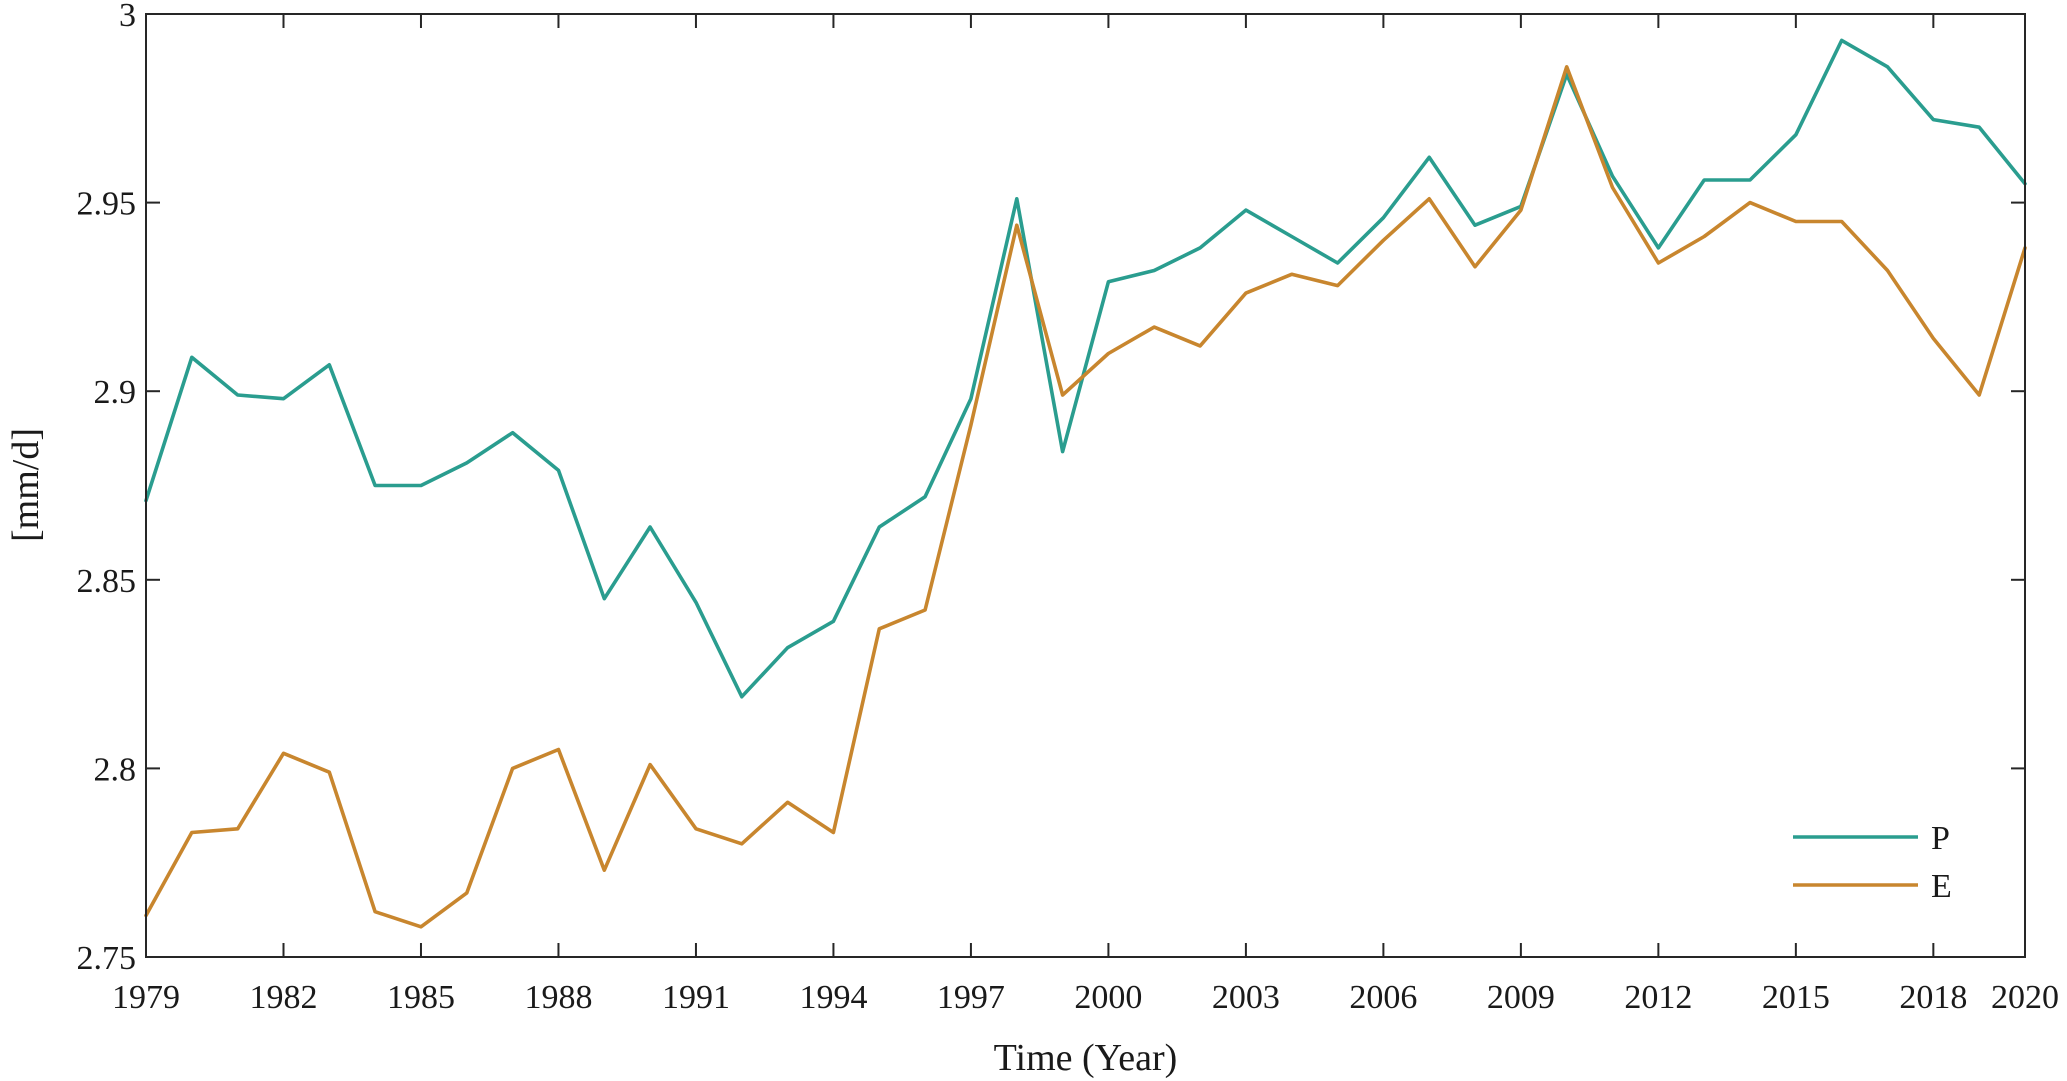 The width and height of the screenshot is (2067, 1081). Describe the element at coordinates (1383, 997) in the screenshot. I see `x-tick-label: 2006` at that location.